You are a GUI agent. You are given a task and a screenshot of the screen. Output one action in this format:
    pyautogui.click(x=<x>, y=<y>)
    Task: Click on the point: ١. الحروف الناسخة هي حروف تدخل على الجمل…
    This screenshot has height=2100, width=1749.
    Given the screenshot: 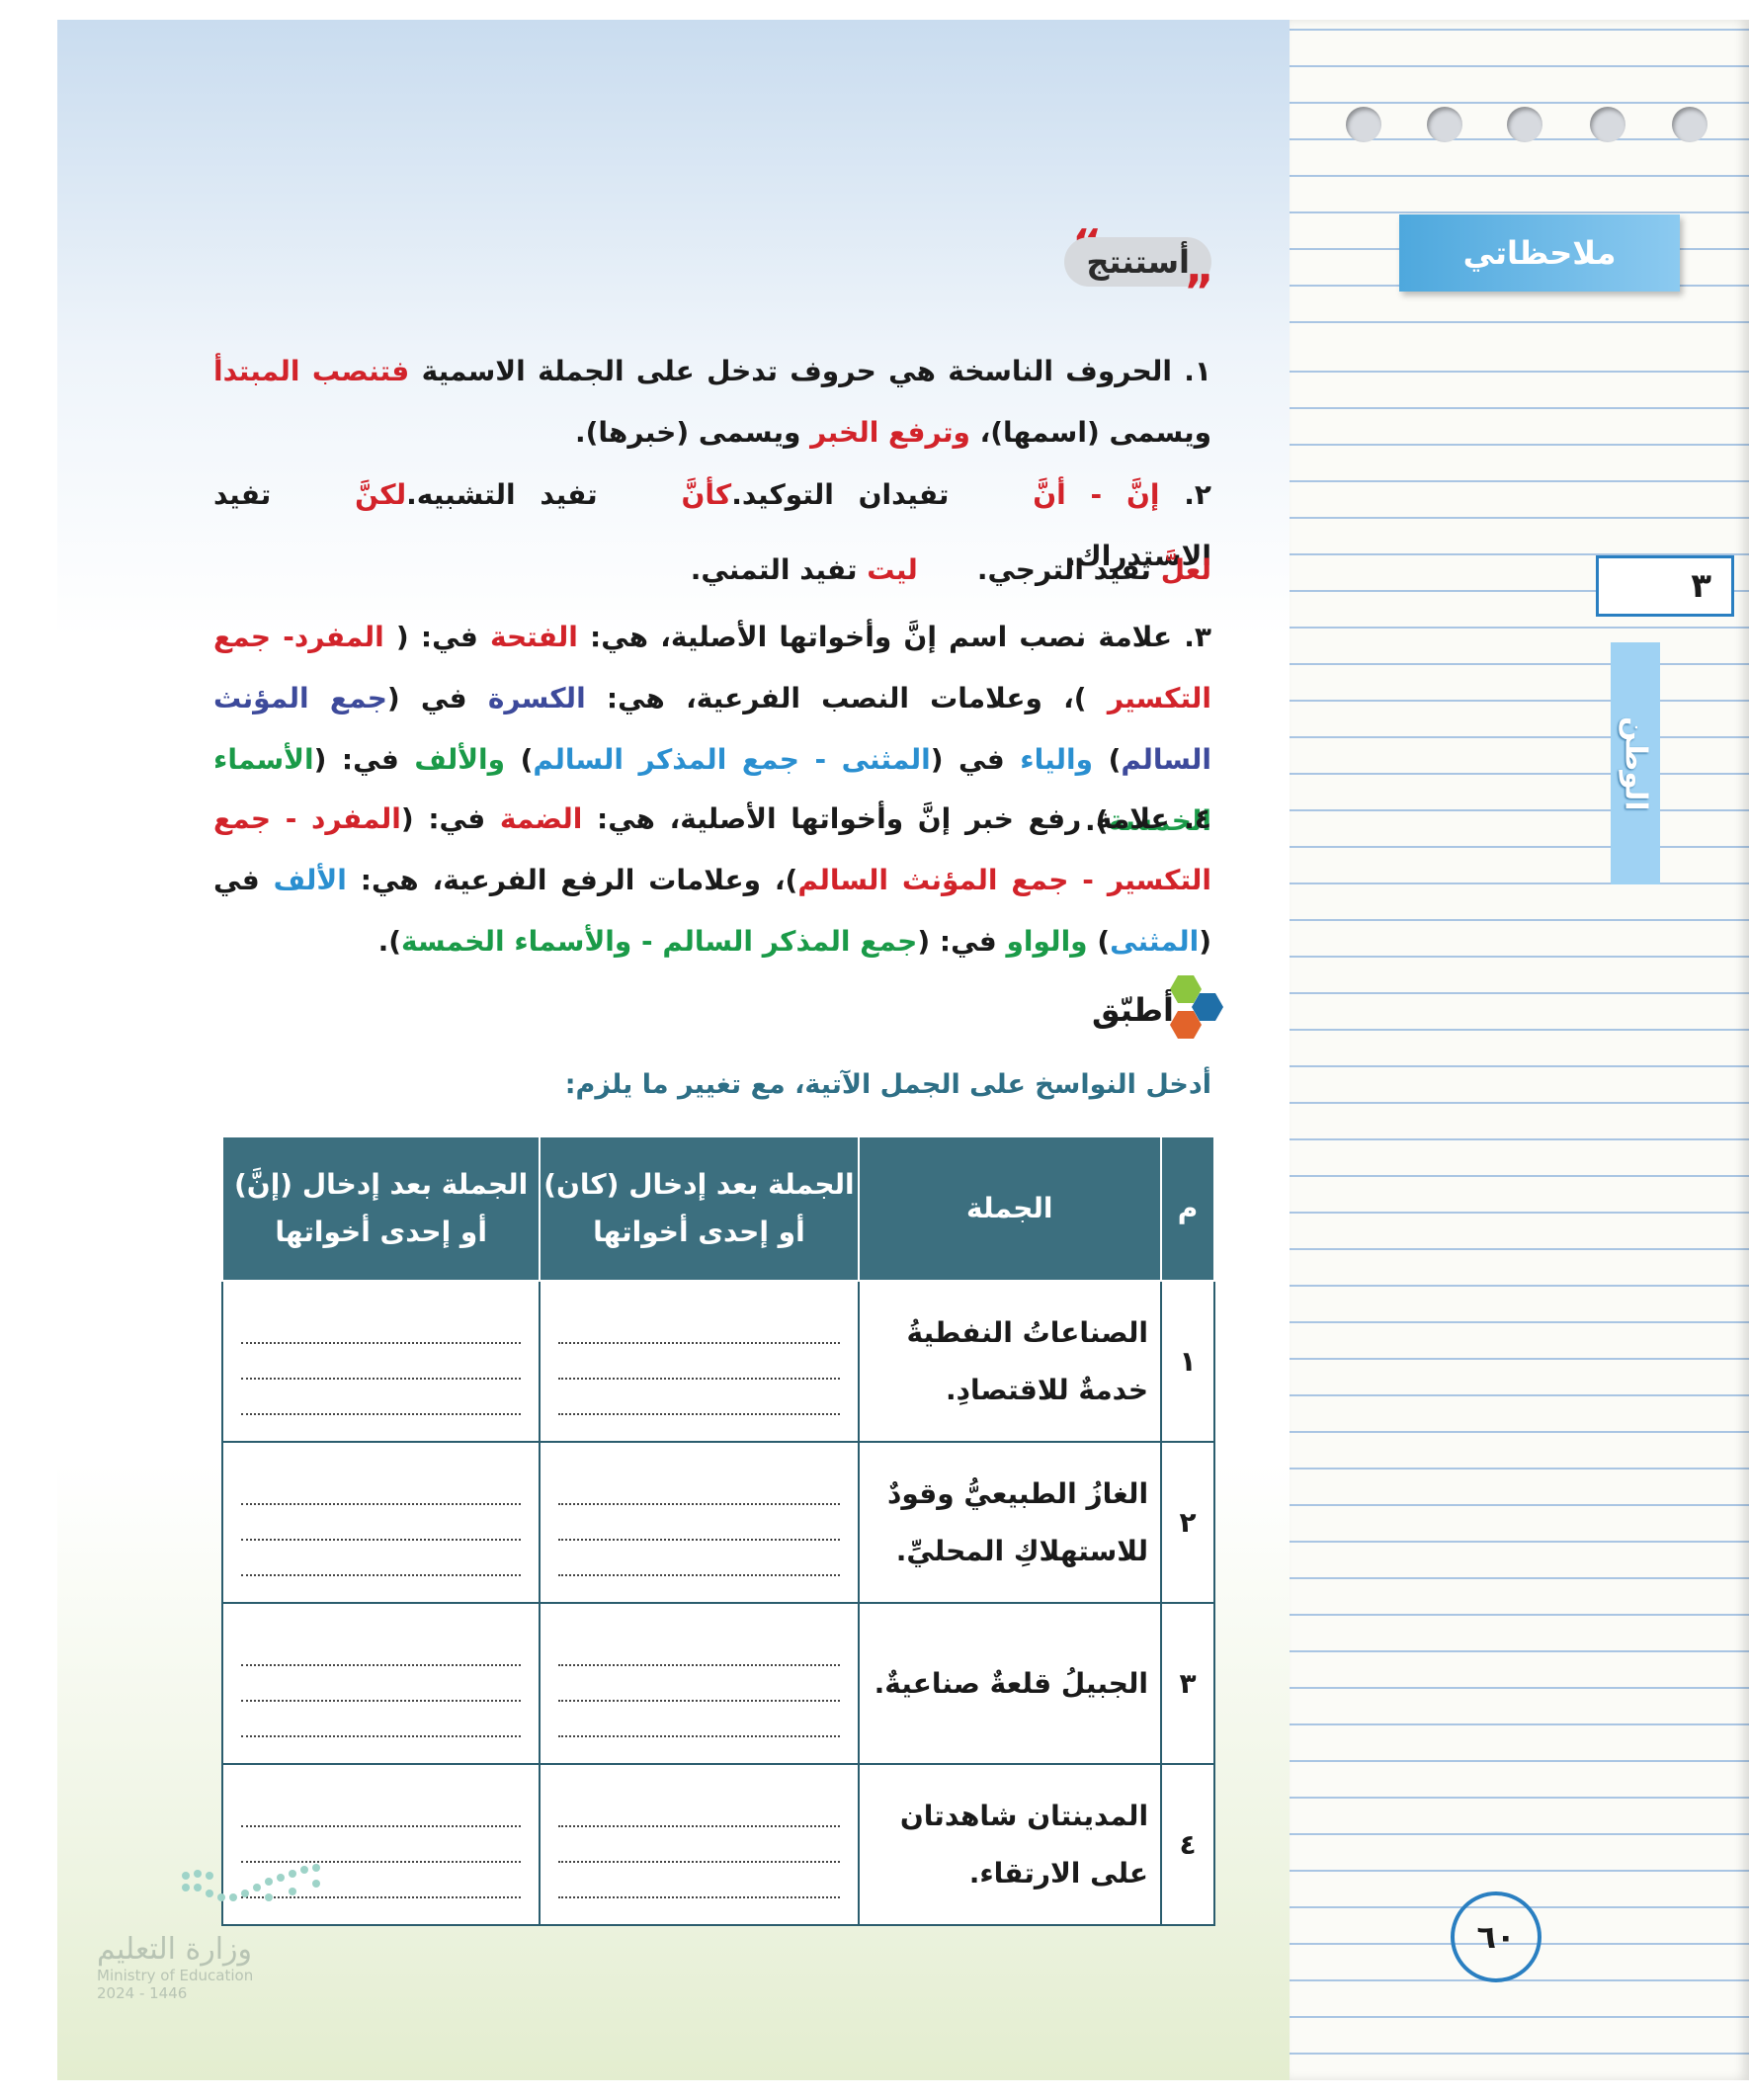 What is the action you would take?
    pyautogui.click(x=712, y=402)
    